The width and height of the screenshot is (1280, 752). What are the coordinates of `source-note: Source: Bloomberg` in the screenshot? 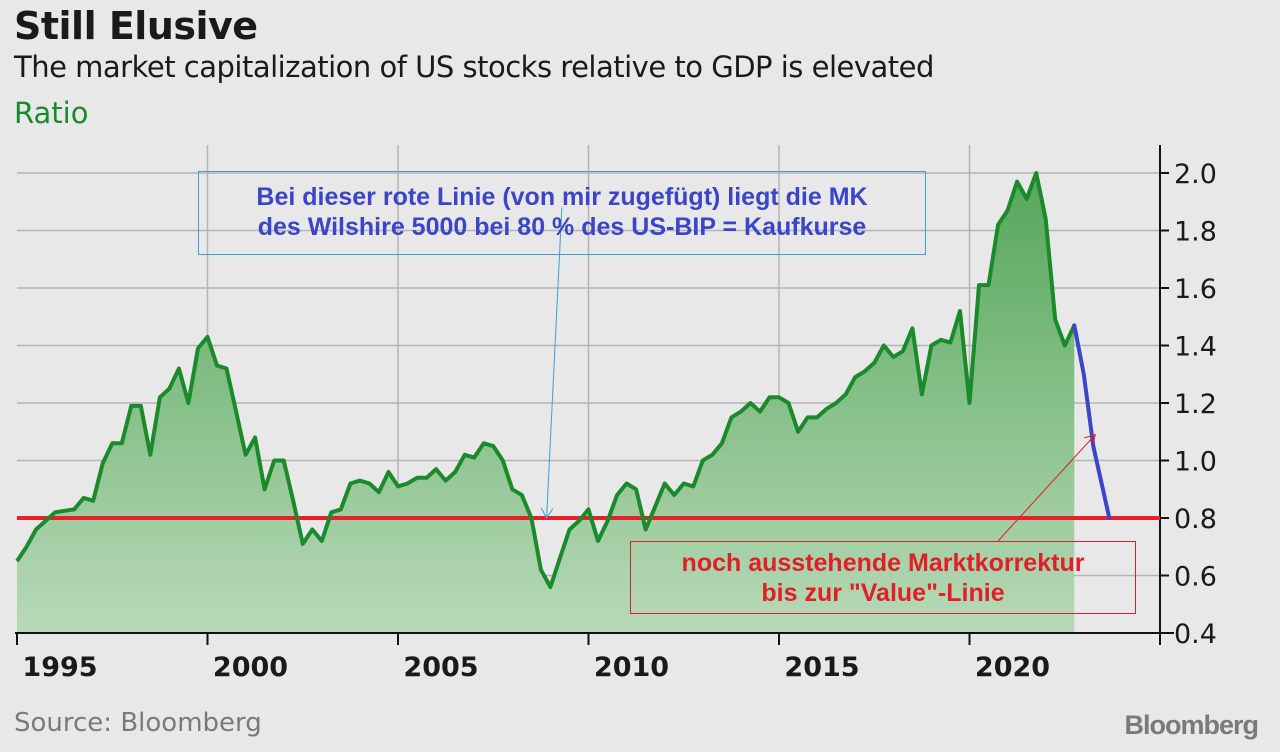 It's located at (138, 723).